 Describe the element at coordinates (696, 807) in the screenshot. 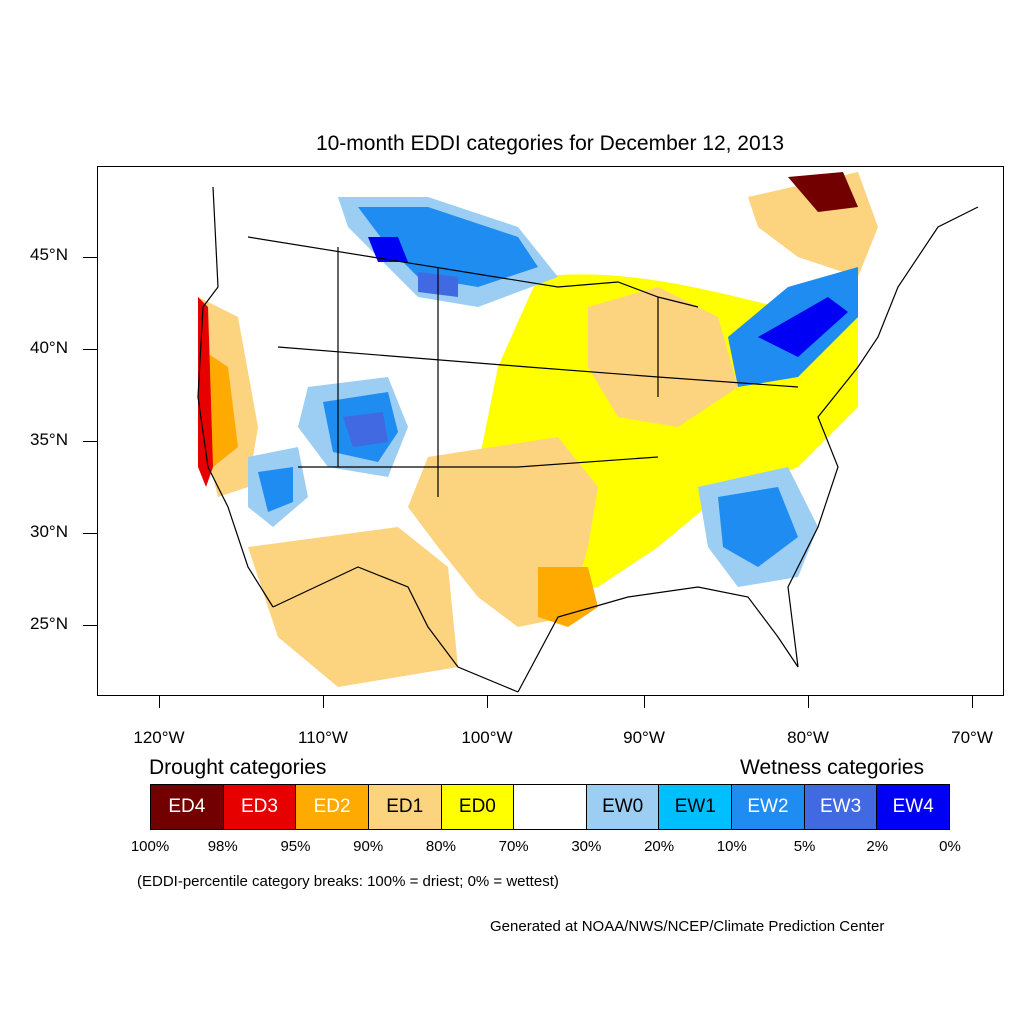

I see `legend-box: EW1` at that location.